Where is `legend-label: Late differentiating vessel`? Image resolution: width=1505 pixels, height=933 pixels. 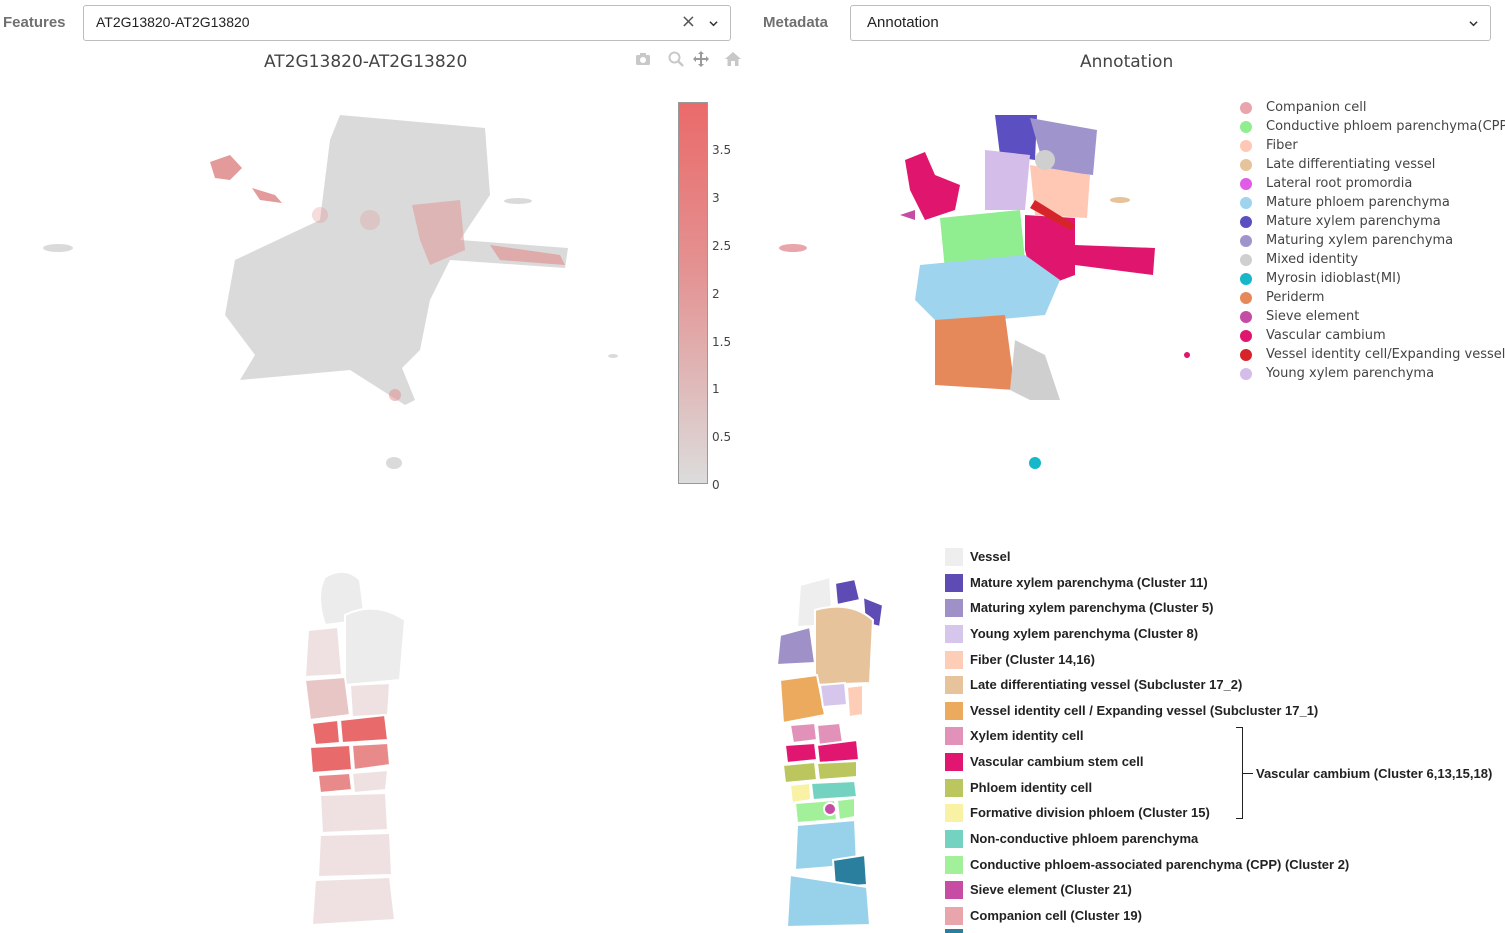
legend-label: Late differentiating vessel is located at coordinates (1351, 164).